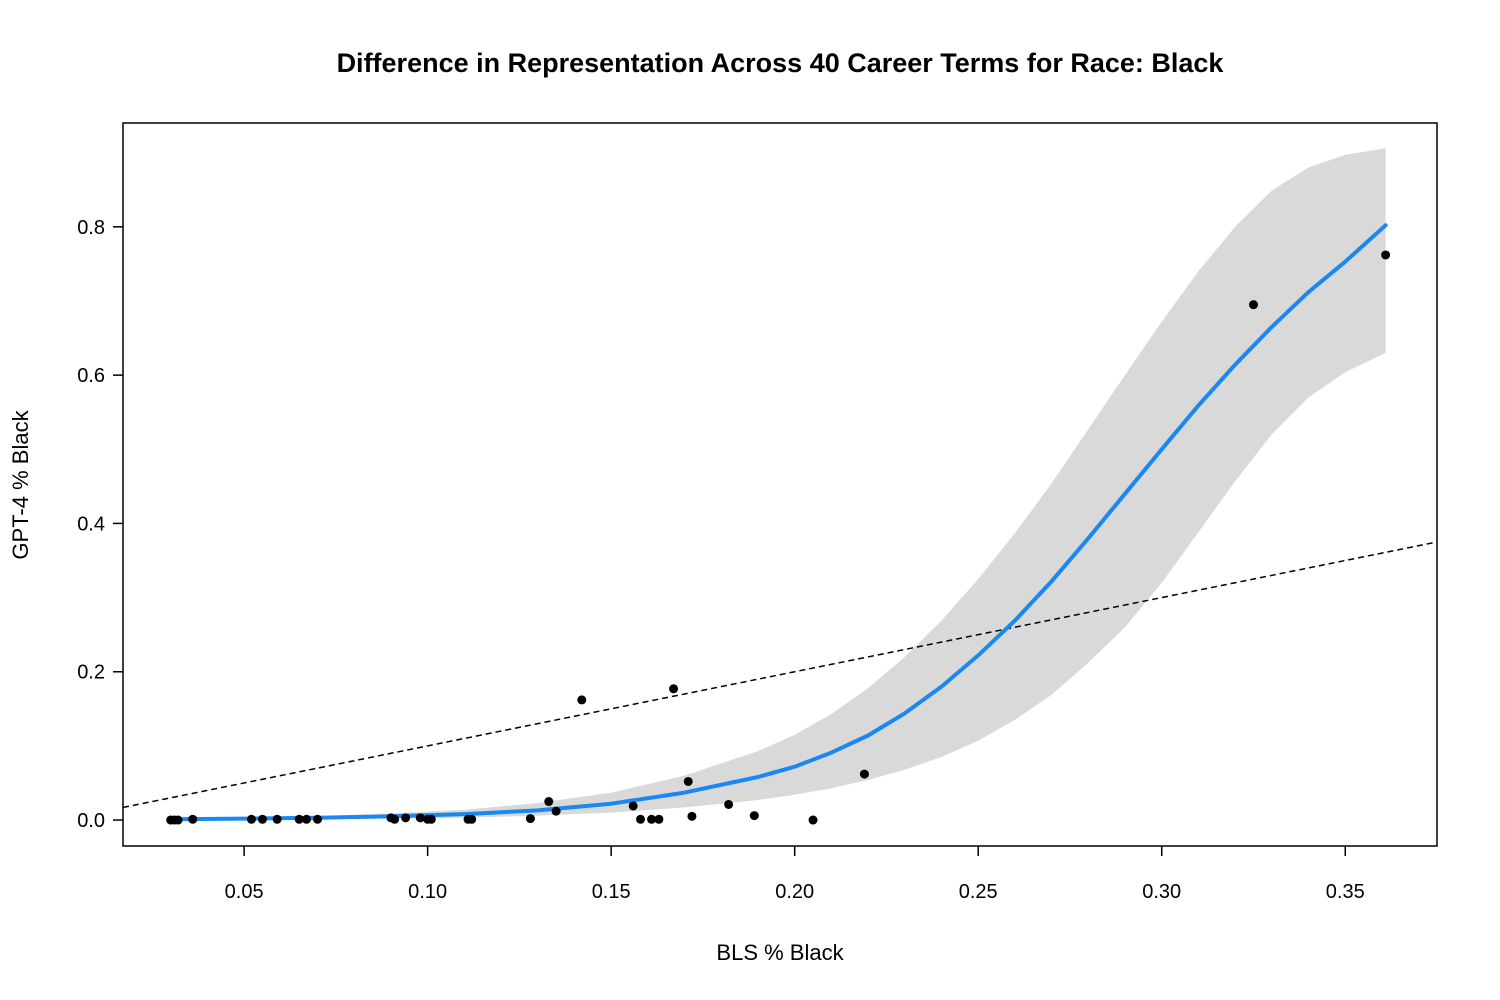  Describe the element at coordinates (91, 524) in the screenshot. I see `y-tick-label: 0.4` at that location.